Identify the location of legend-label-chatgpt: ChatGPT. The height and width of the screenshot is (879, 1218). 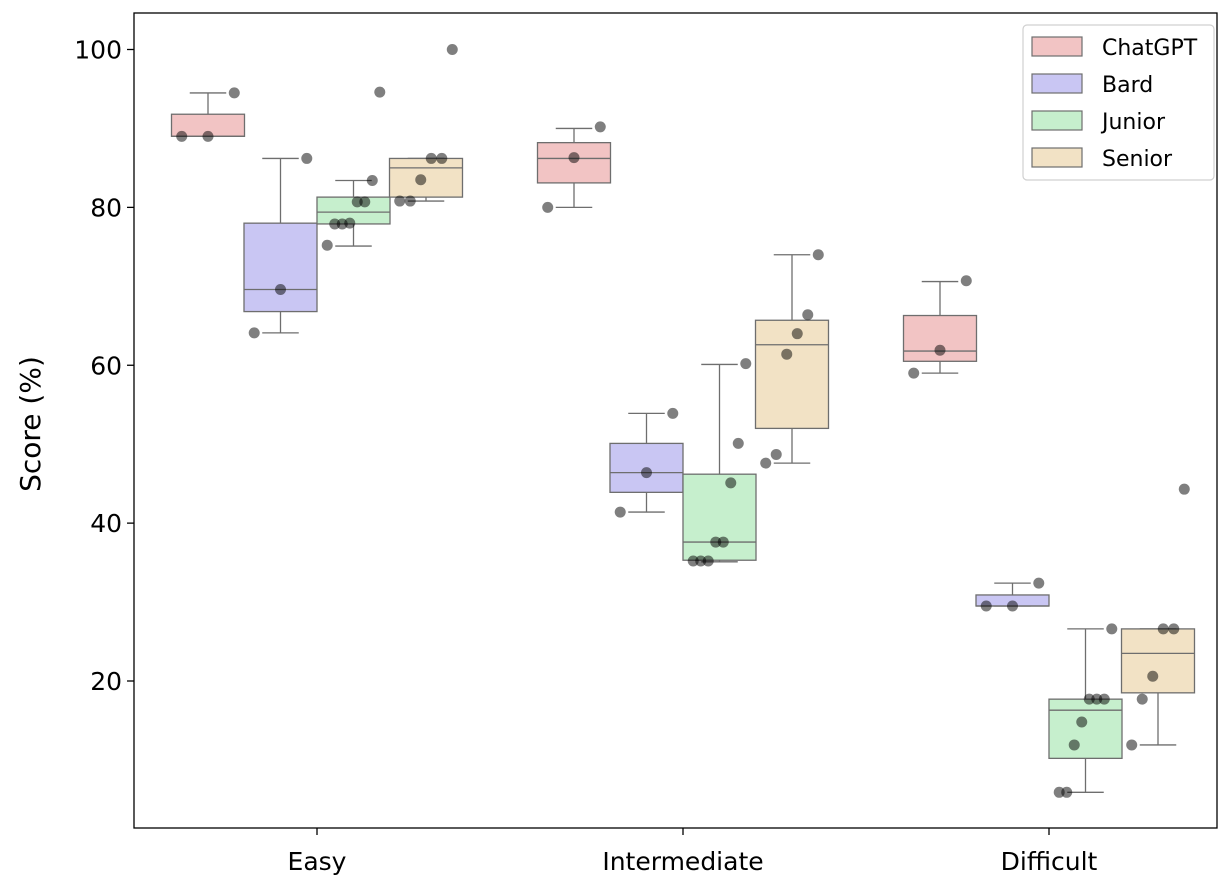
(1150, 48).